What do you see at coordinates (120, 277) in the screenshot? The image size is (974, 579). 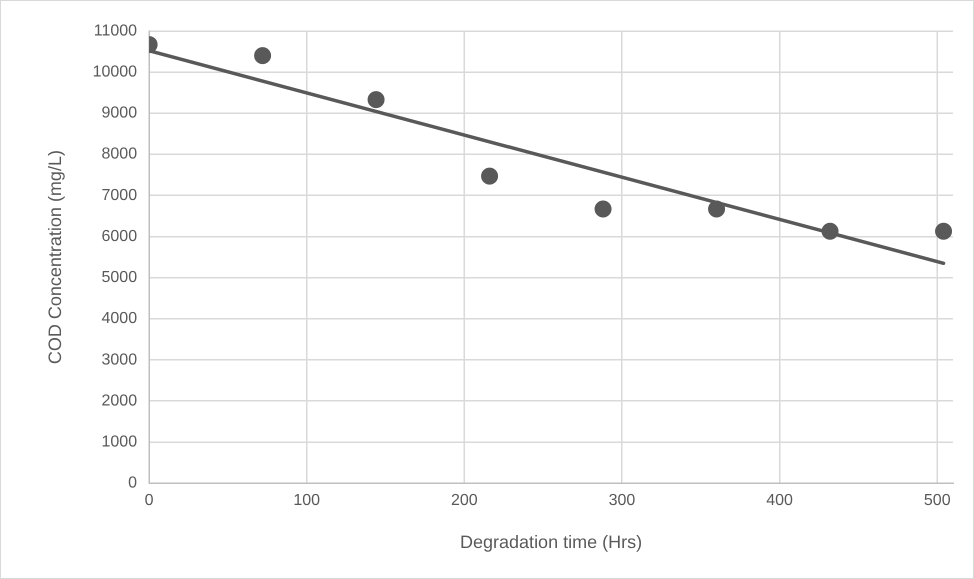 I see `y-tick-label: 5000` at bounding box center [120, 277].